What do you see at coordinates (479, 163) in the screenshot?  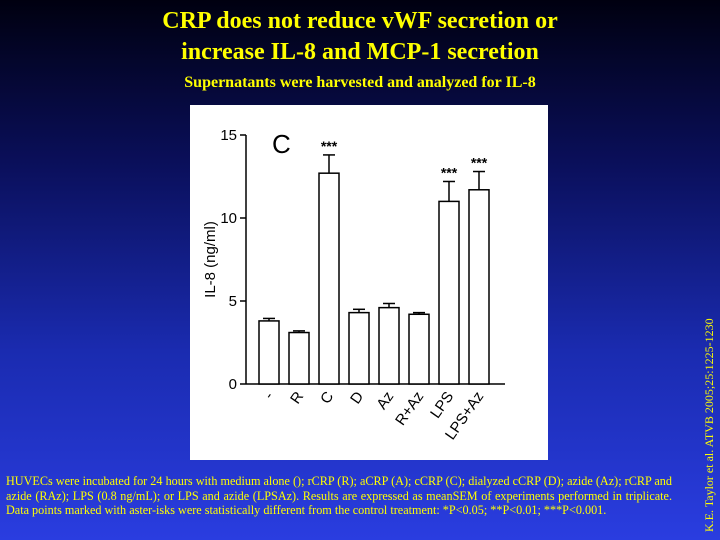 I see `significance-marker-8: ***` at bounding box center [479, 163].